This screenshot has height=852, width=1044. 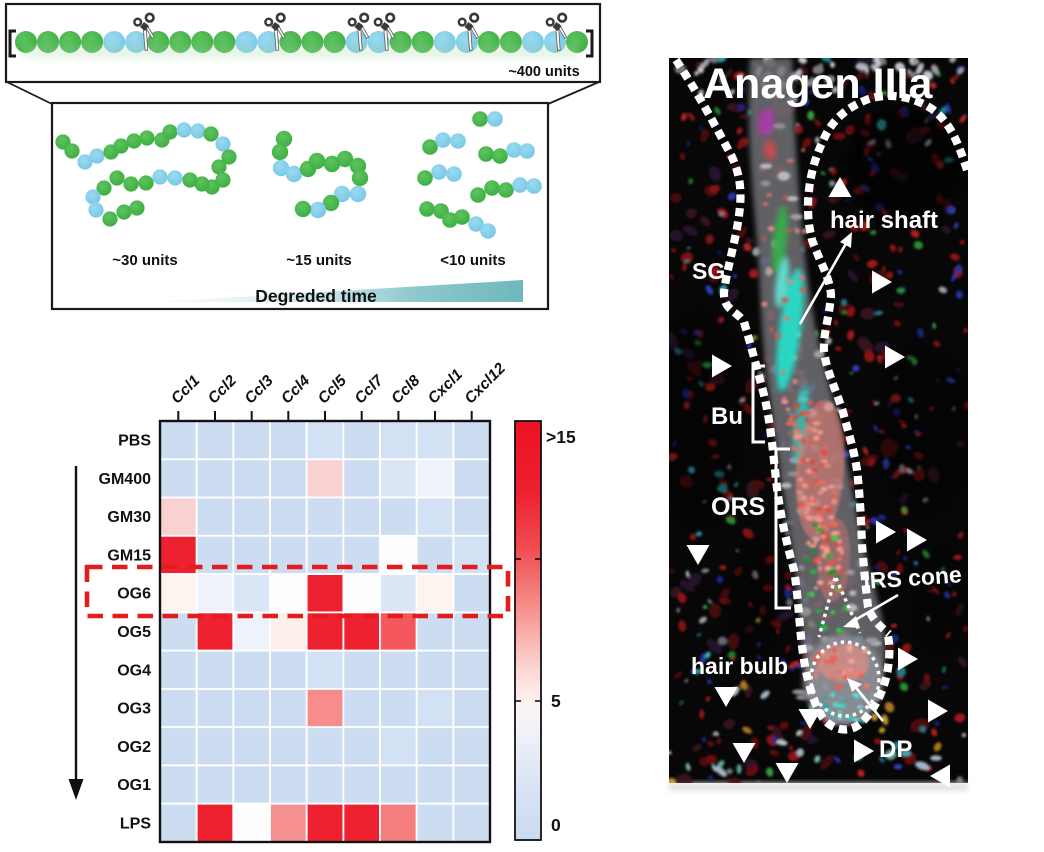 What do you see at coordinates (129, 555) in the screenshot?
I see `svg-text: GM15` at bounding box center [129, 555].